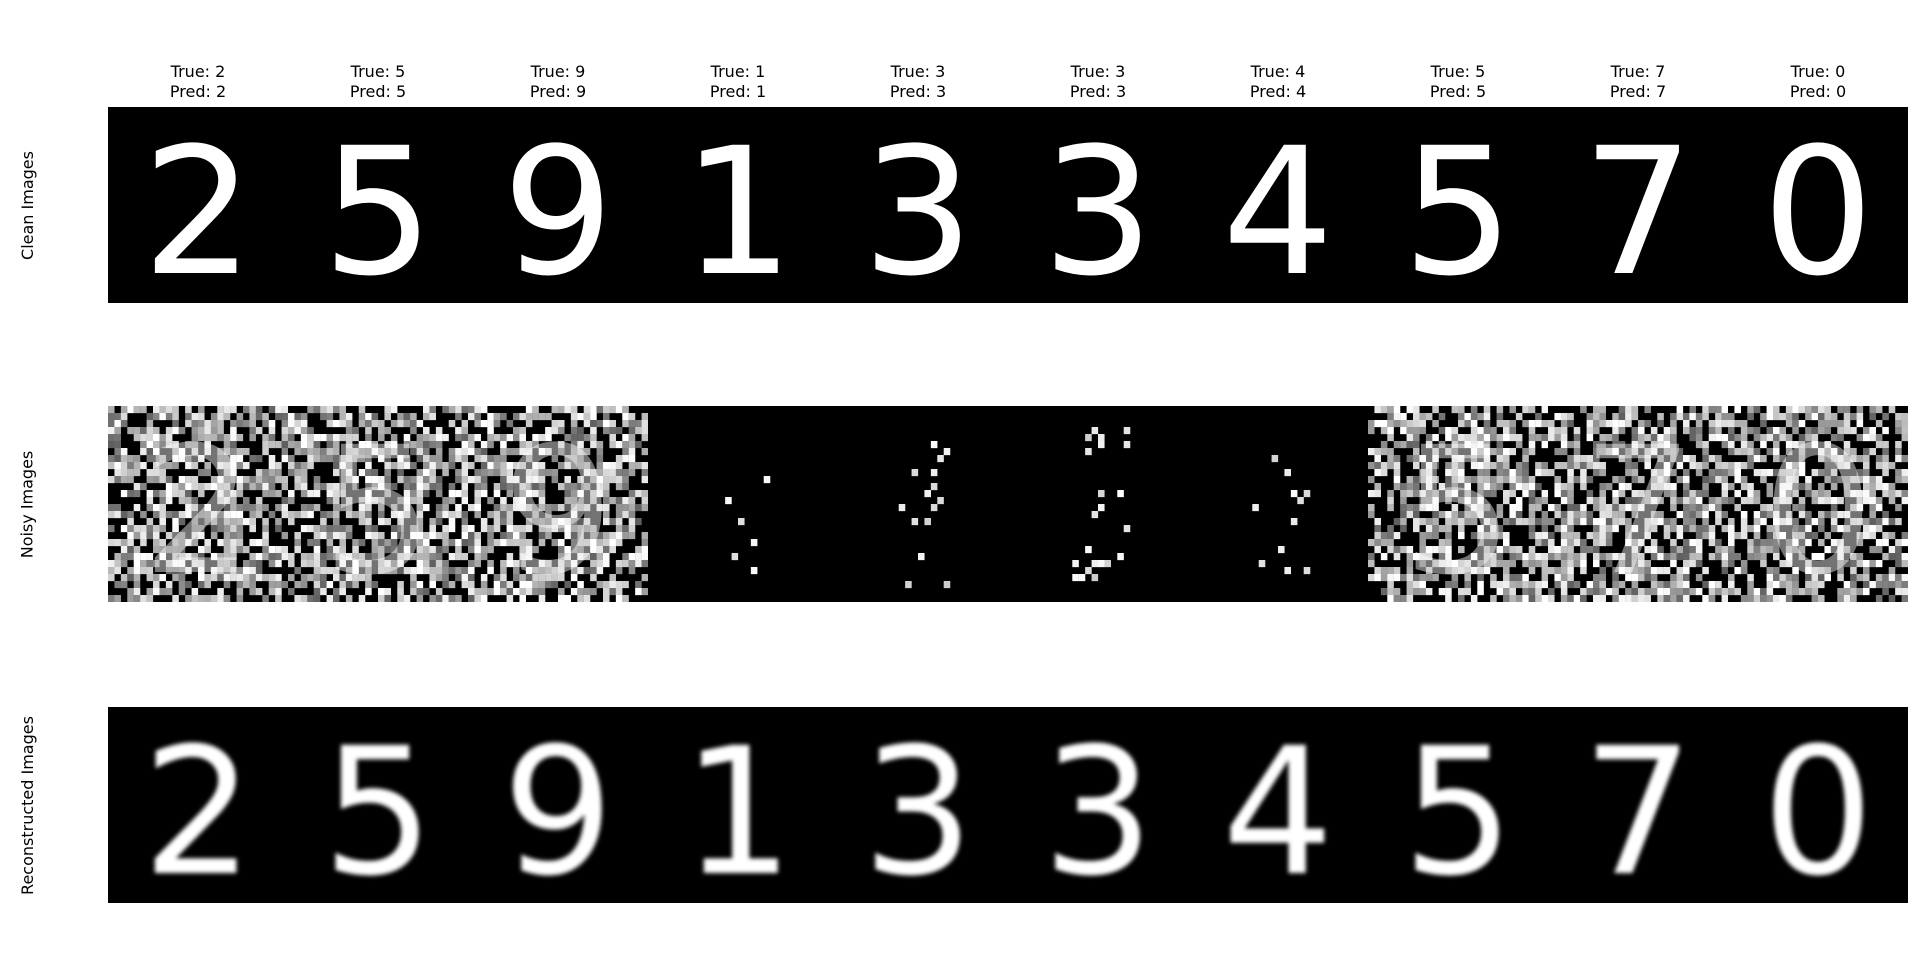  Describe the element at coordinates (27, 205) in the screenshot. I see `row-label-clean: Clean Images` at that location.